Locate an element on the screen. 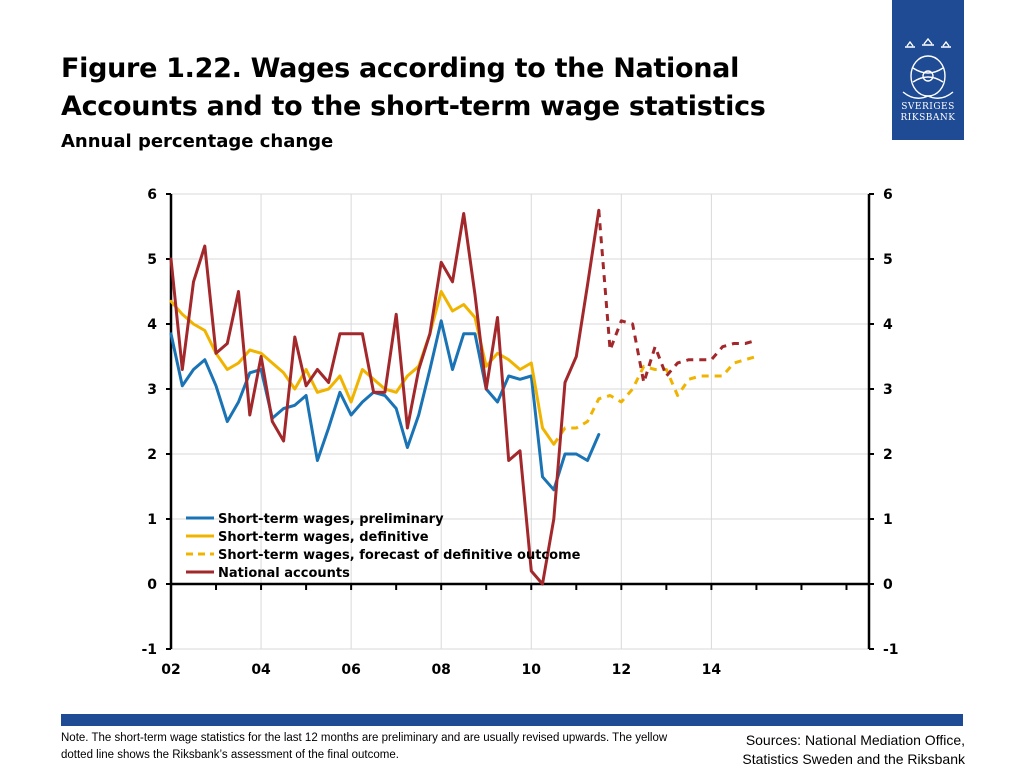  y-tick-label-left: -1 is located at coordinates (149, 650).